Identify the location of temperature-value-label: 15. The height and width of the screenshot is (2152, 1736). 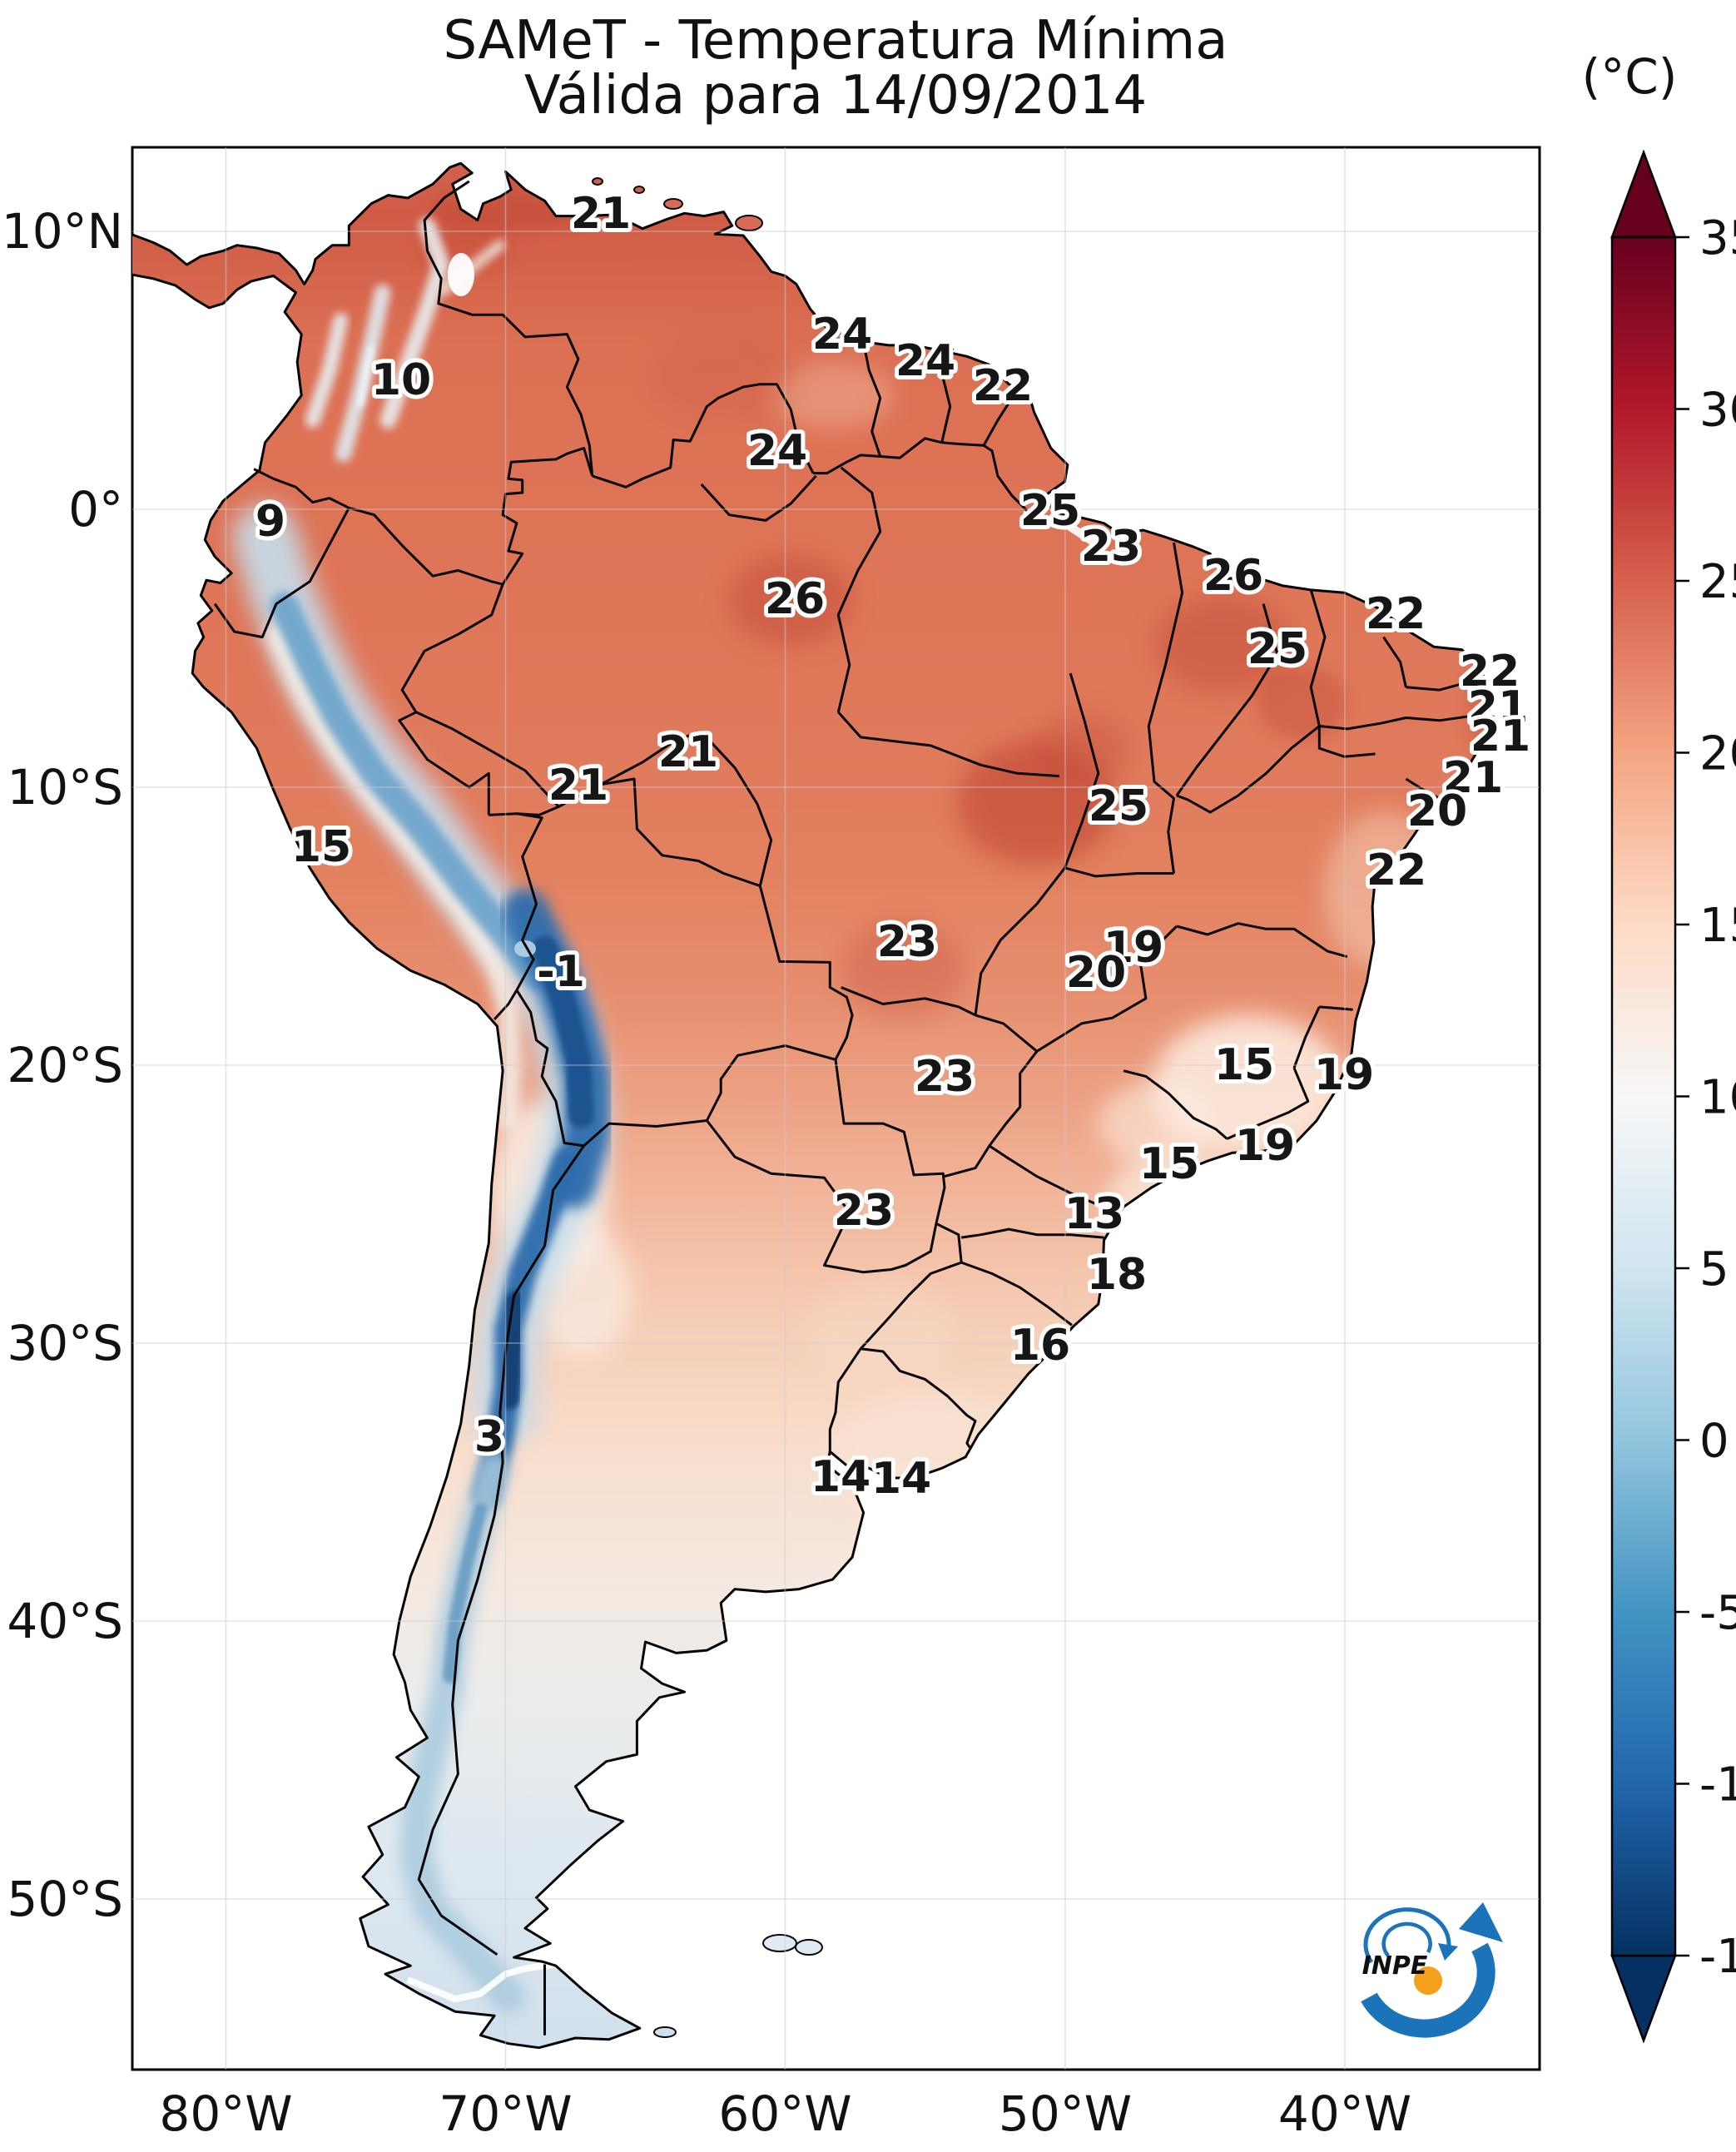
(1244, 1065).